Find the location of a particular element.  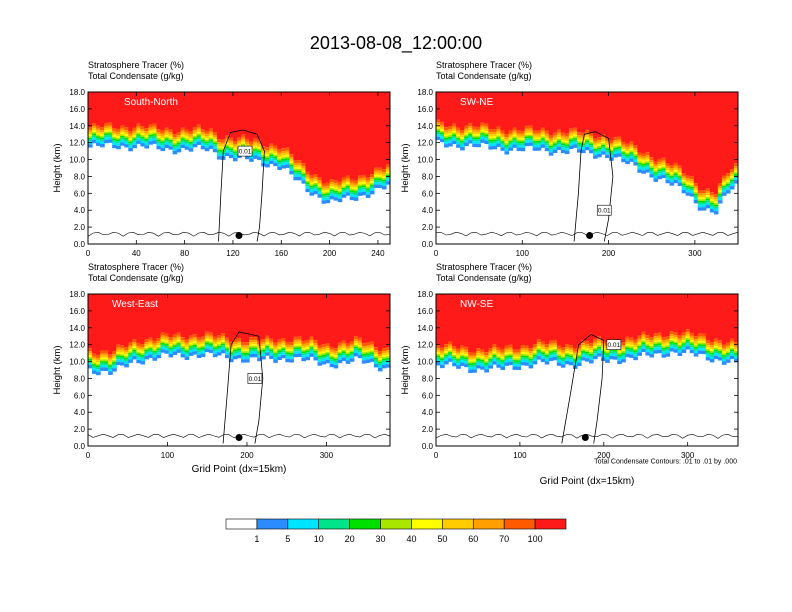

y-axis-label: Height (km) is located at coordinates (57, 369).